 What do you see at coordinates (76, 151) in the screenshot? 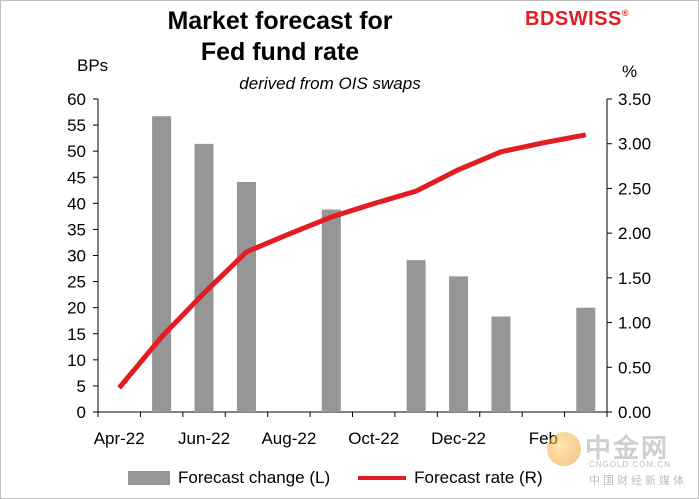
I see `left-tick-label: 50` at bounding box center [76, 151].